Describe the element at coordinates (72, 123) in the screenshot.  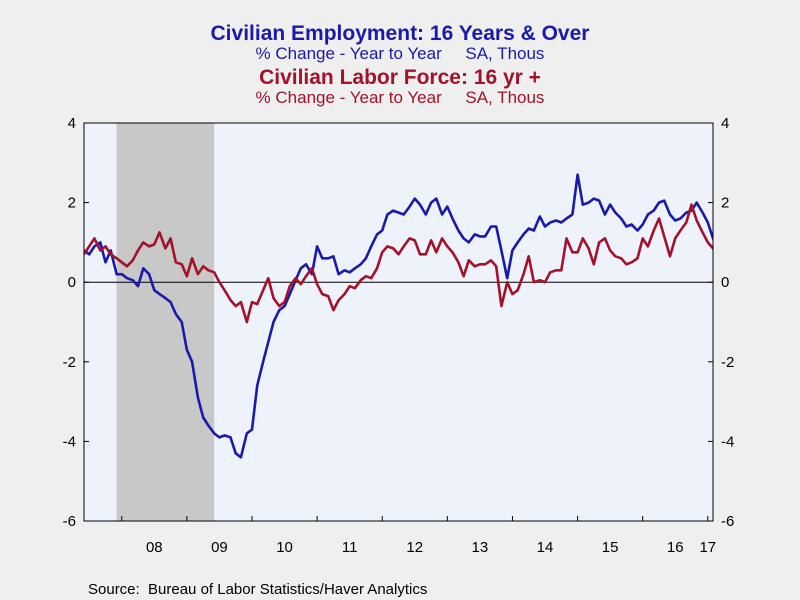
I see `y-tick-label-left: 4` at that location.